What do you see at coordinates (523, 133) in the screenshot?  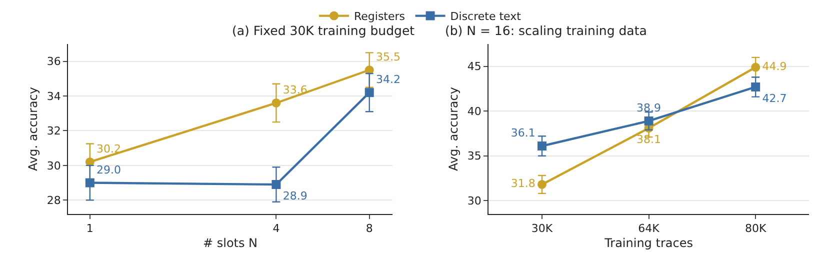 I see `data-label: 36.1` at bounding box center [523, 133].